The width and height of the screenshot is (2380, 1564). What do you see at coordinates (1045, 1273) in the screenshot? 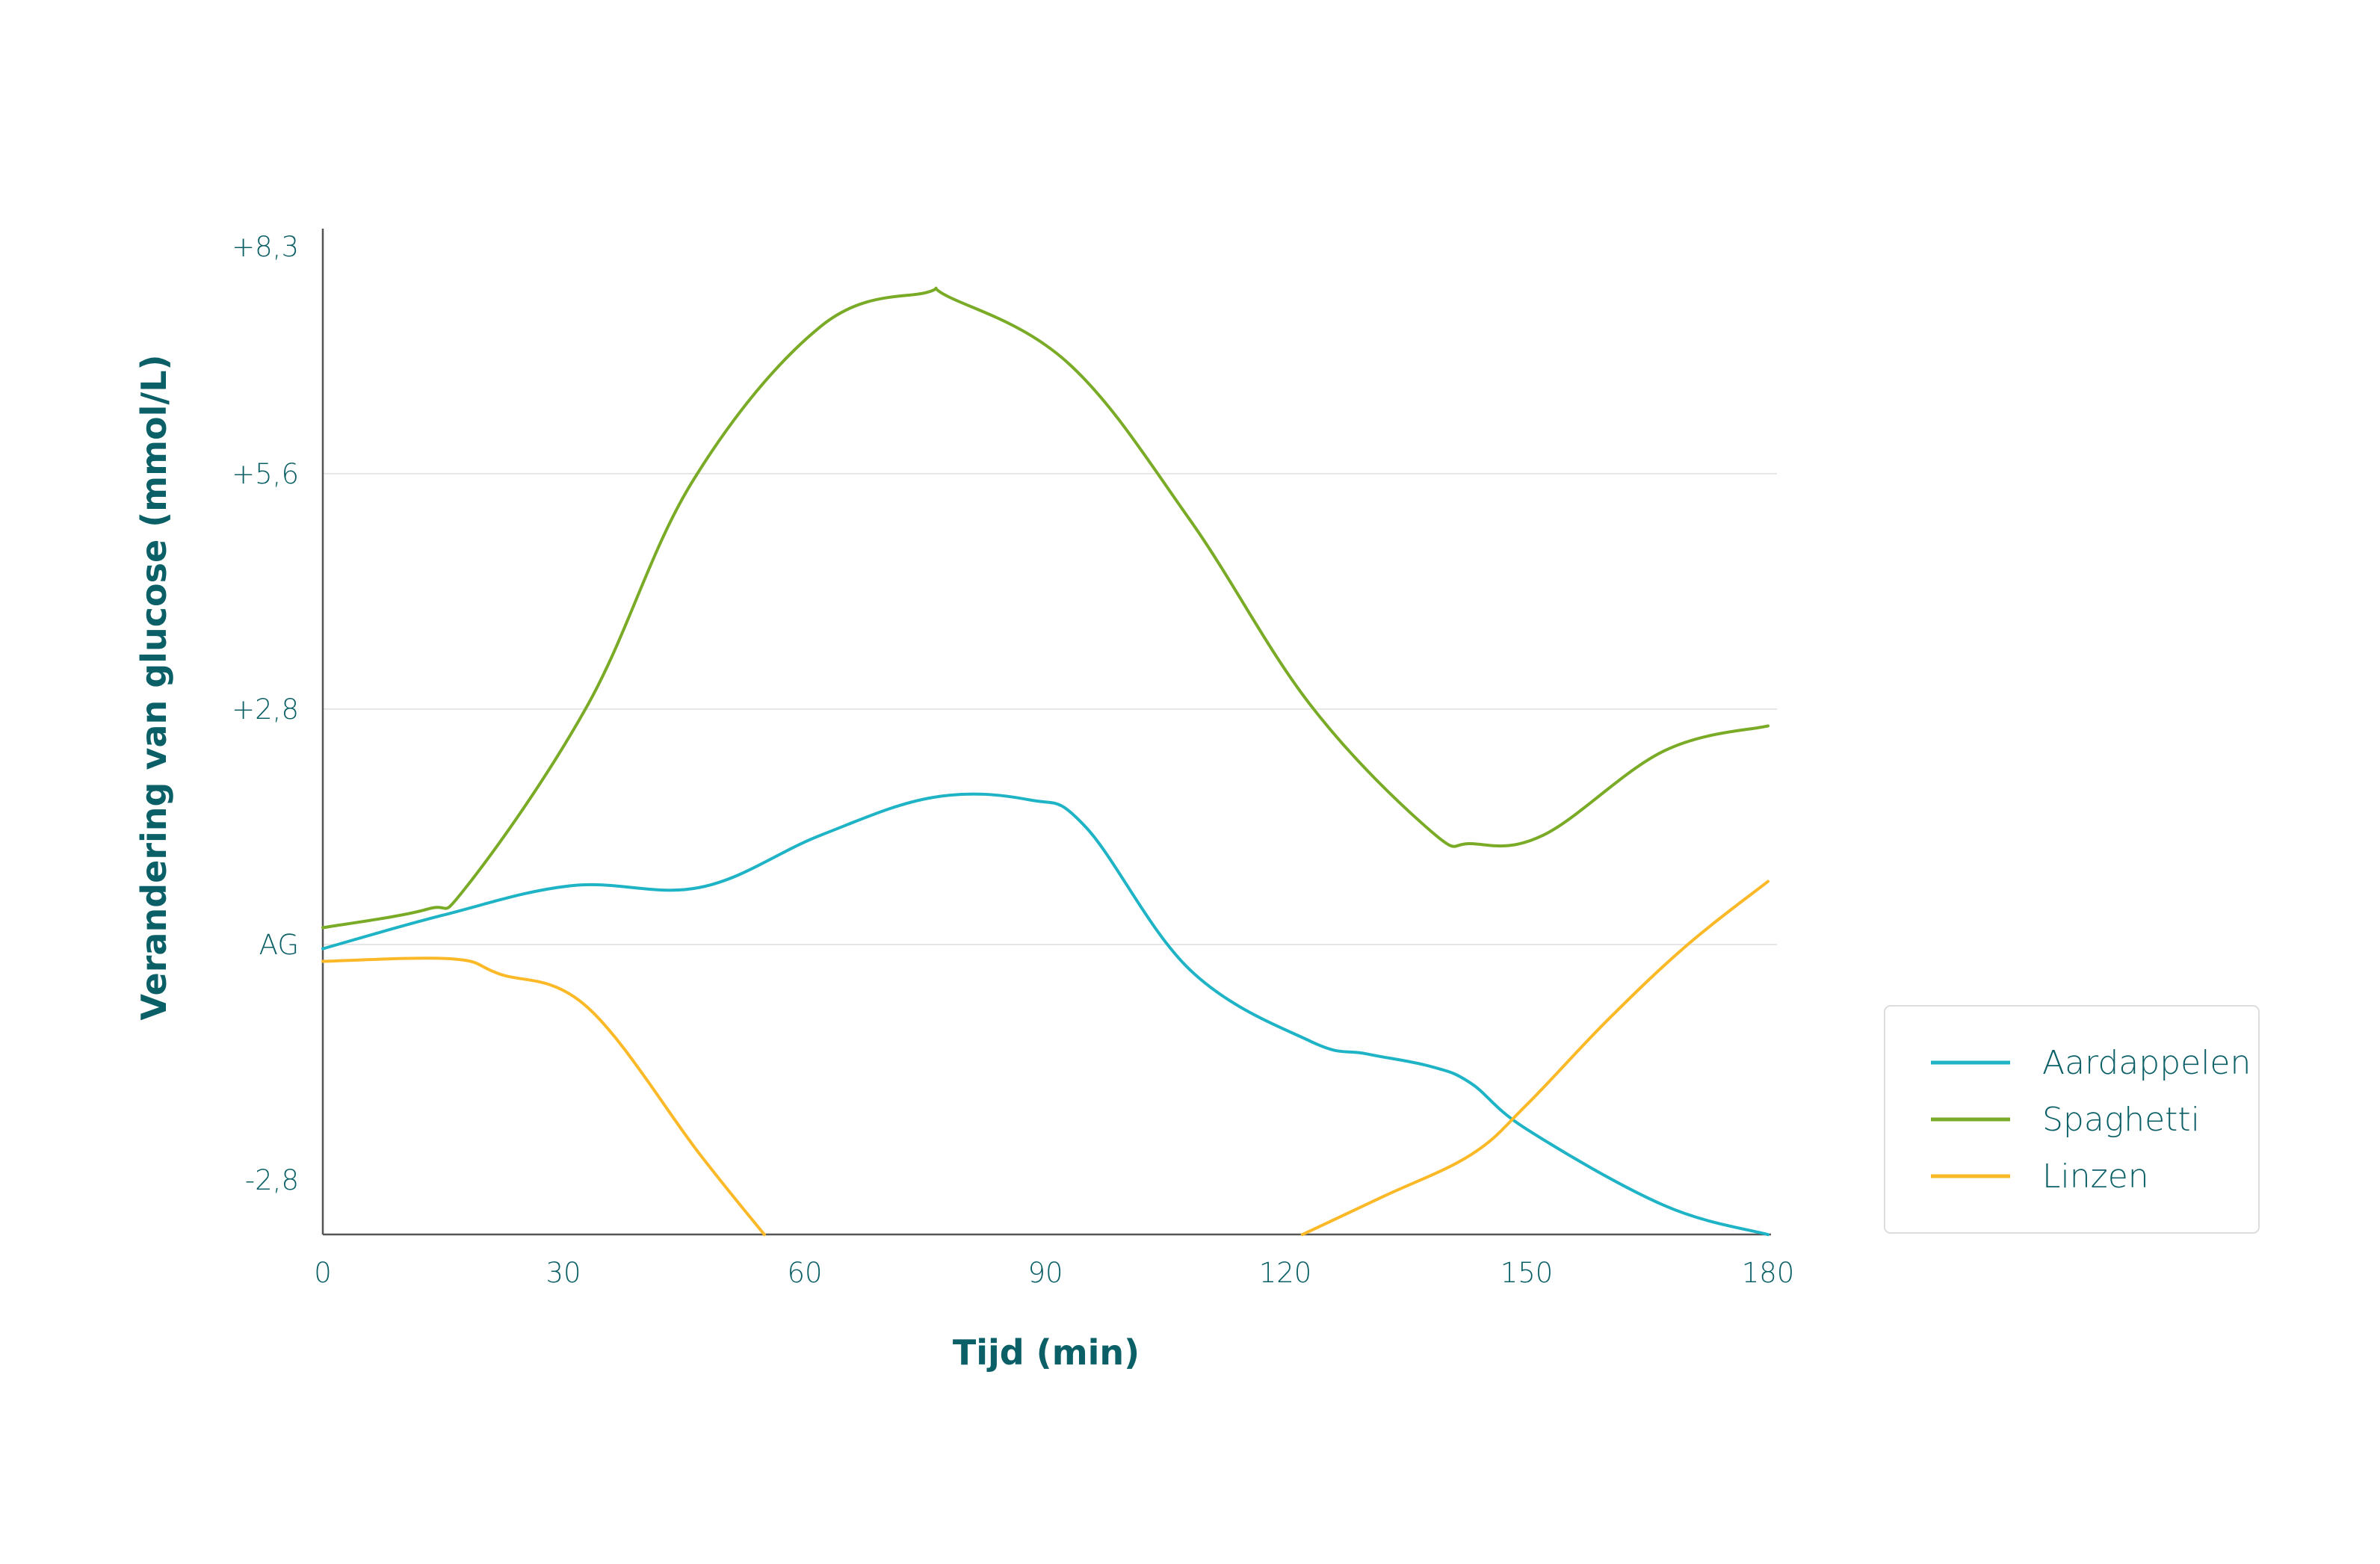
I see `x-tick-label: 90` at bounding box center [1045, 1273].